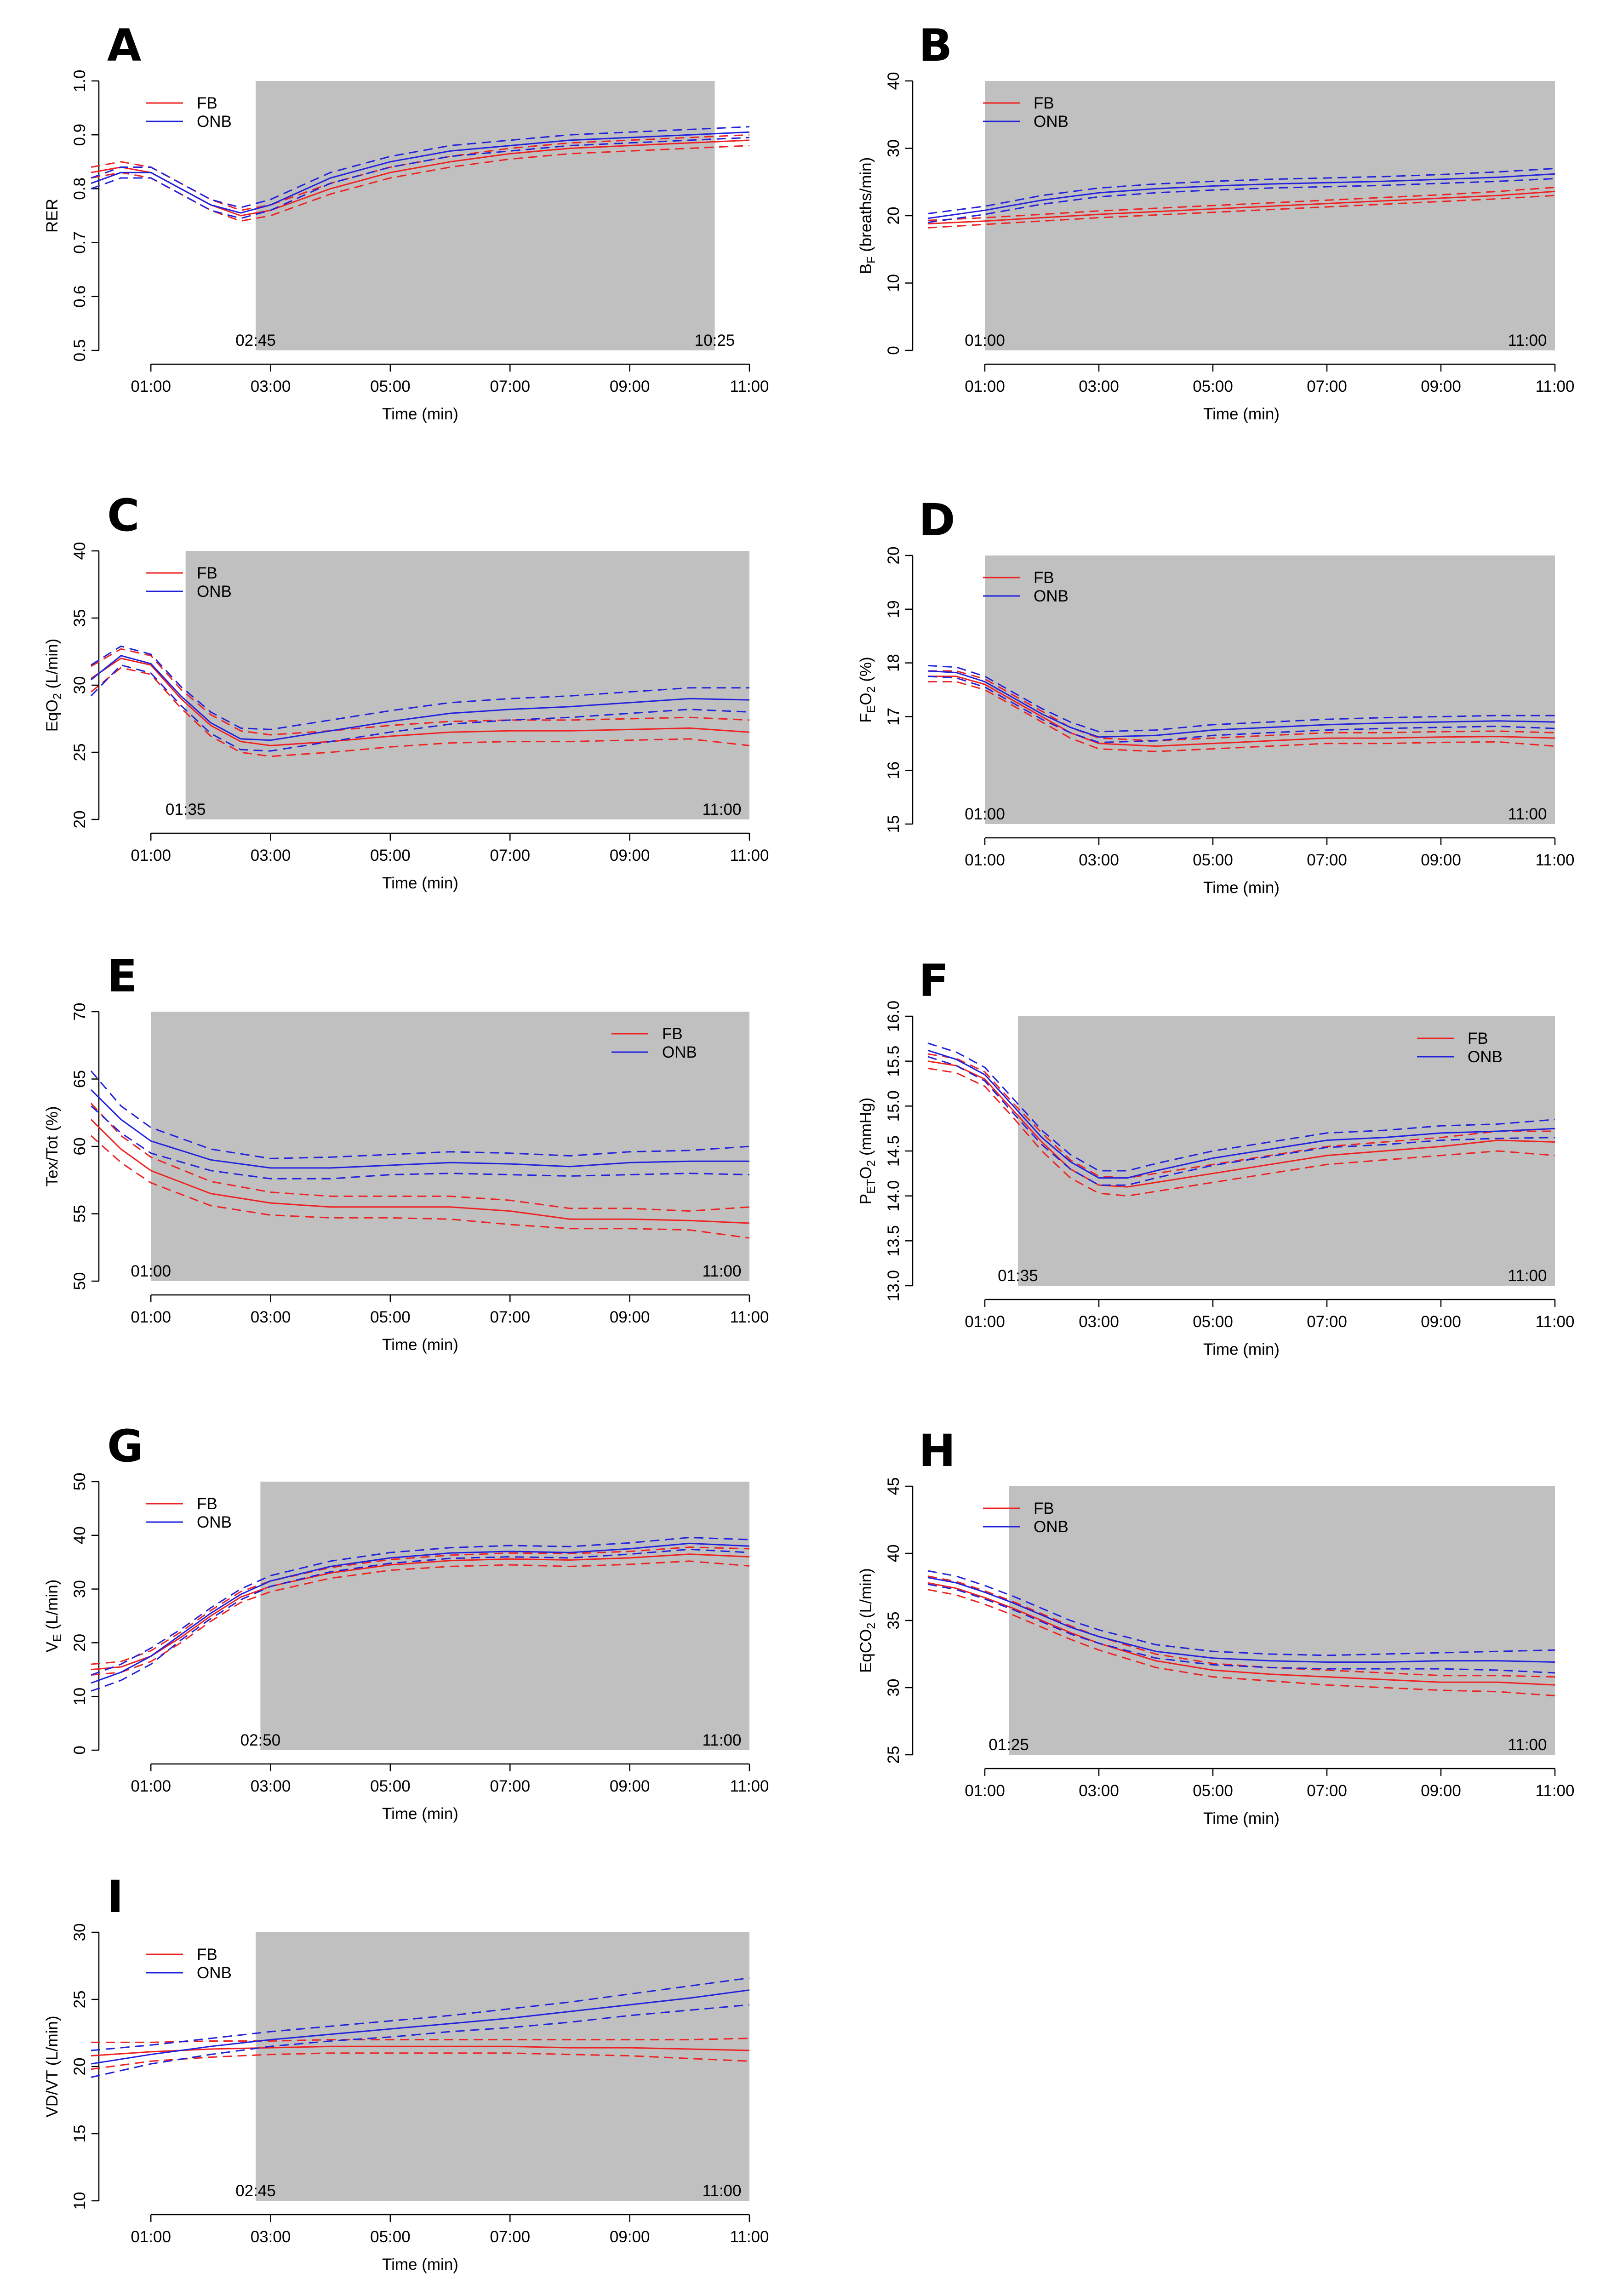 The width and height of the screenshot is (1600, 2296). Describe the element at coordinates (894, 1106) in the screenshot. I see `y-tick-label: 15.0` at that location.